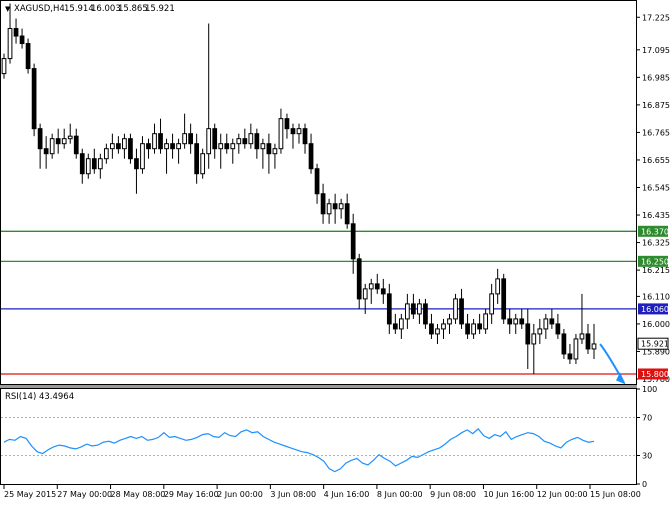  I want to click on time-tick-label: 3 Jun 08:00, so click(293, 494).